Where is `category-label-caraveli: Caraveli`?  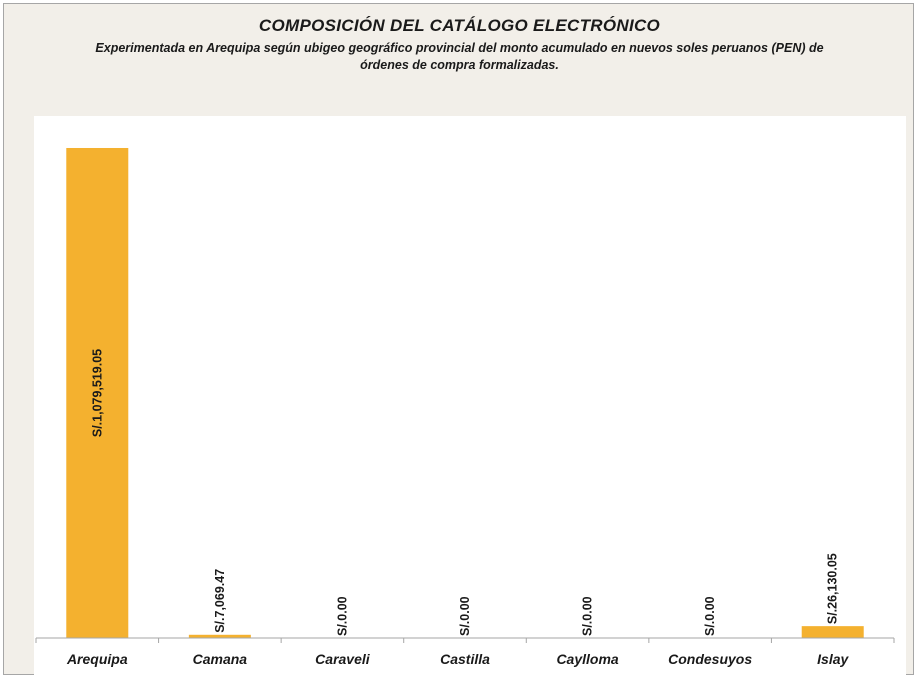 category-label-caraveli: Caraveli is located at coordinates (343, 659).